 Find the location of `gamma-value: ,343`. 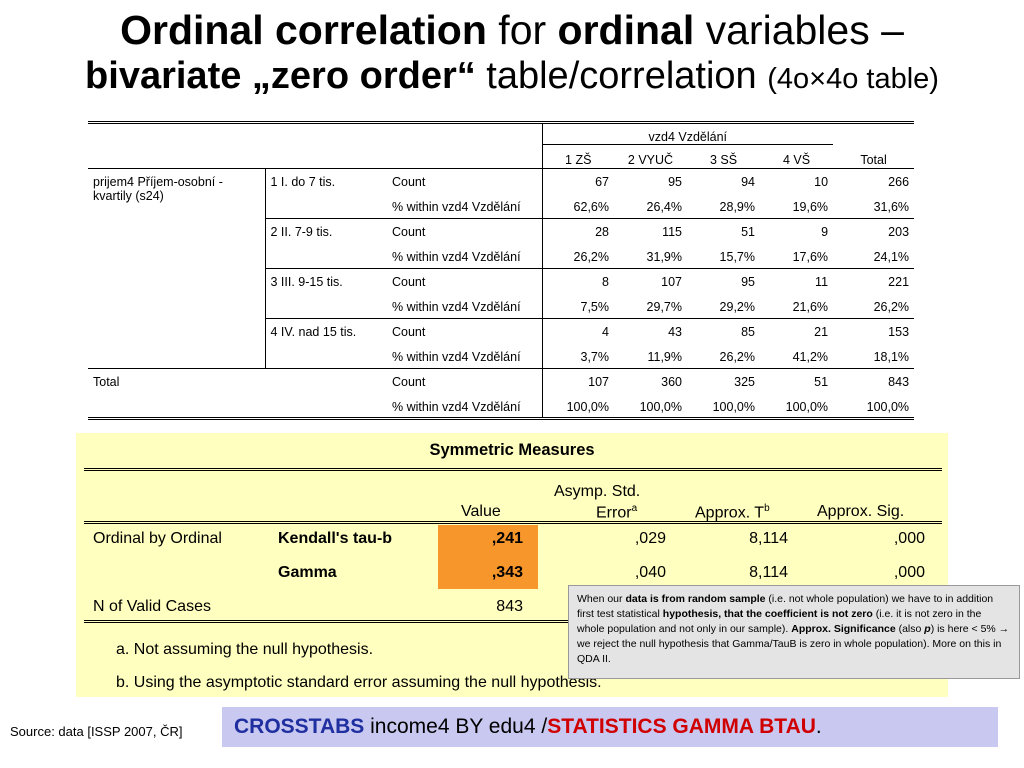

gamma-value: ,343 is located at coordinates (507, 572).